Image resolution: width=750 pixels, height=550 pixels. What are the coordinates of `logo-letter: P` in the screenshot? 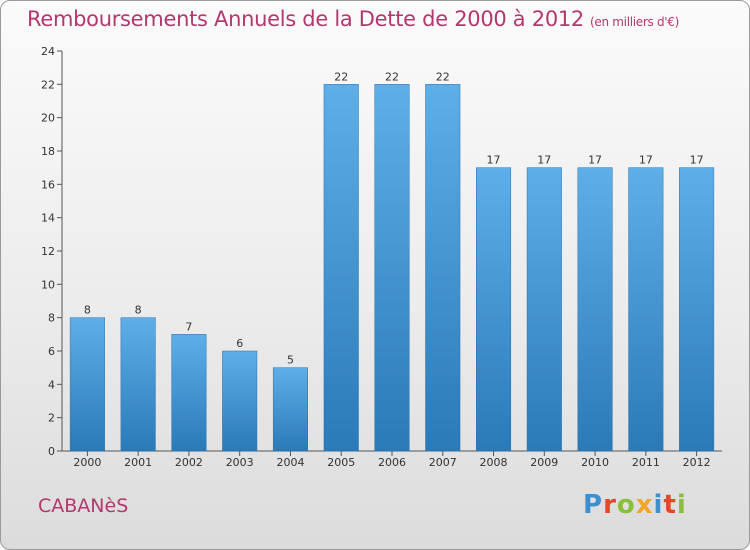 It's located at (593, 505).